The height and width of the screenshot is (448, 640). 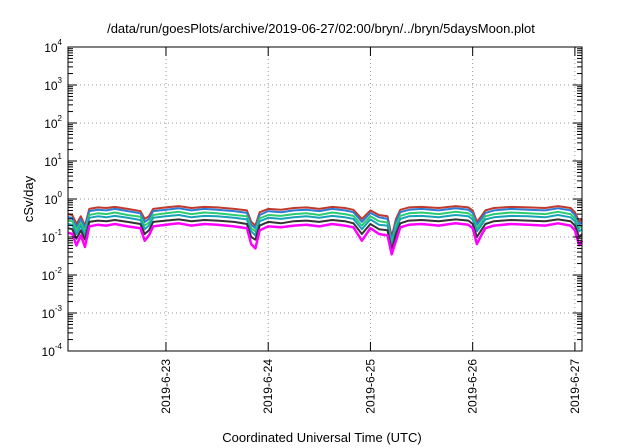 I want to click on y-tick-label: 10⁰, so click(x=53, y=198).